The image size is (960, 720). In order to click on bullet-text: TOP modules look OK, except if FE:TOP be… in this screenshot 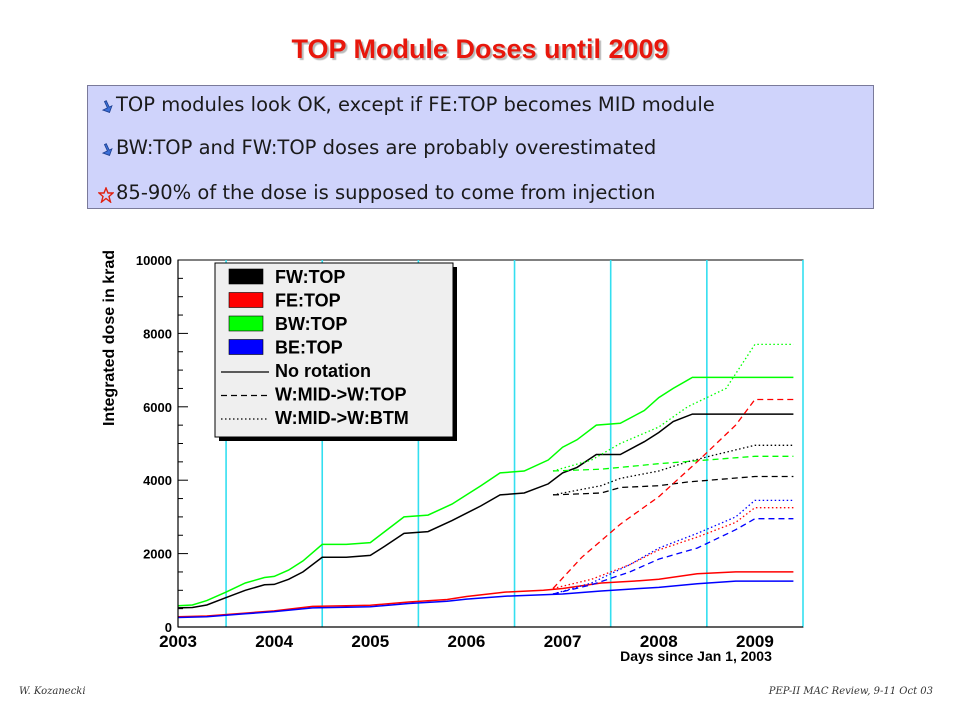, I will do `click(415, 104)`.